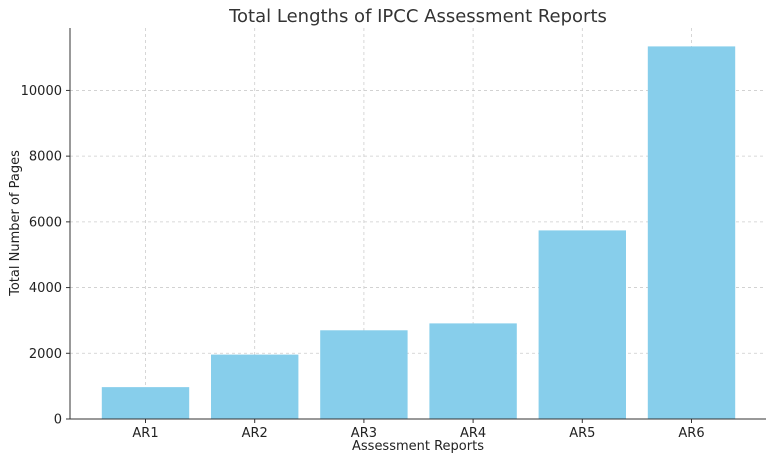  Describe the element at coordinates (582, 324) in the screenshot. I see `bar-ar5` at that location.